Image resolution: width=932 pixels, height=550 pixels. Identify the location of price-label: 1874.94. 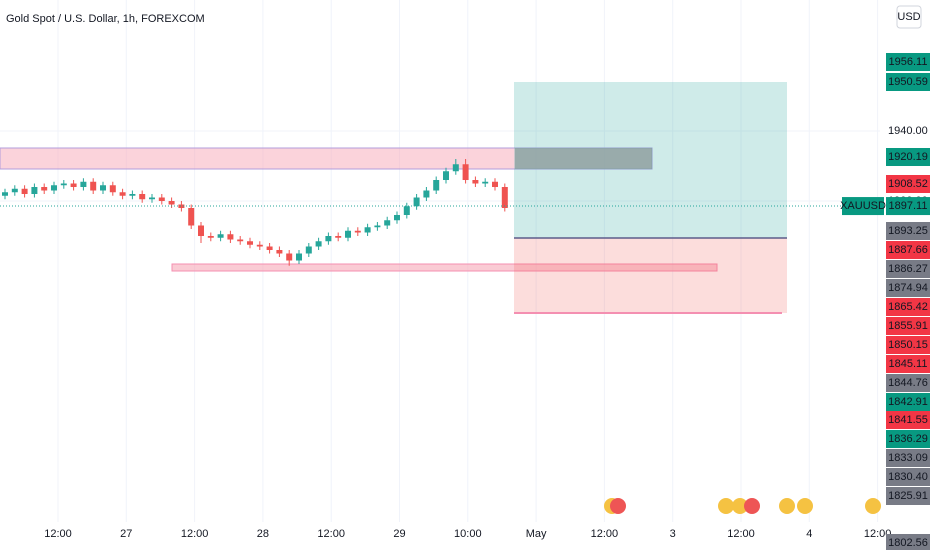
(908, 288).